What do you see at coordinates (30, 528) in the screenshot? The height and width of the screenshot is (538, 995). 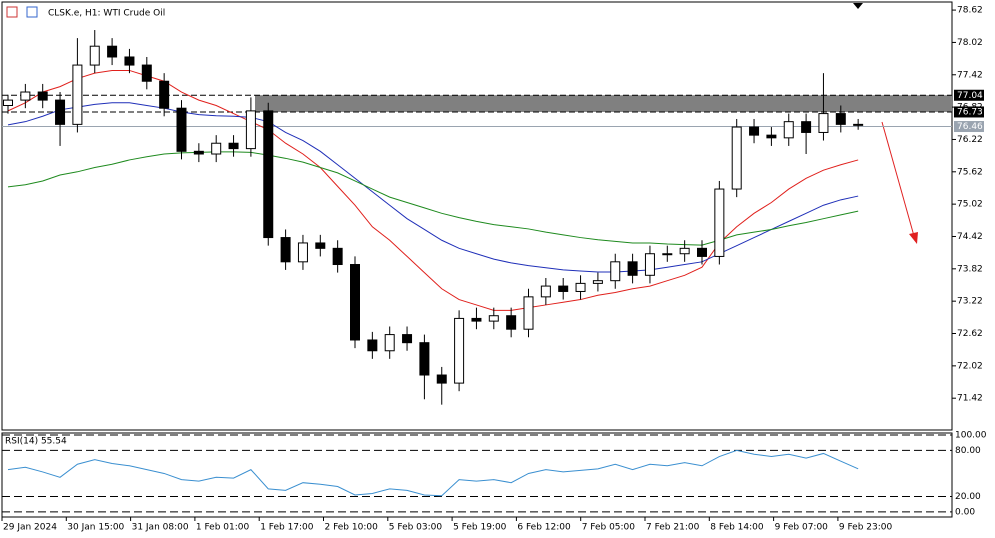 I see `x-tick-label: 29 Jan 2024` at bounding box center [30, 528].